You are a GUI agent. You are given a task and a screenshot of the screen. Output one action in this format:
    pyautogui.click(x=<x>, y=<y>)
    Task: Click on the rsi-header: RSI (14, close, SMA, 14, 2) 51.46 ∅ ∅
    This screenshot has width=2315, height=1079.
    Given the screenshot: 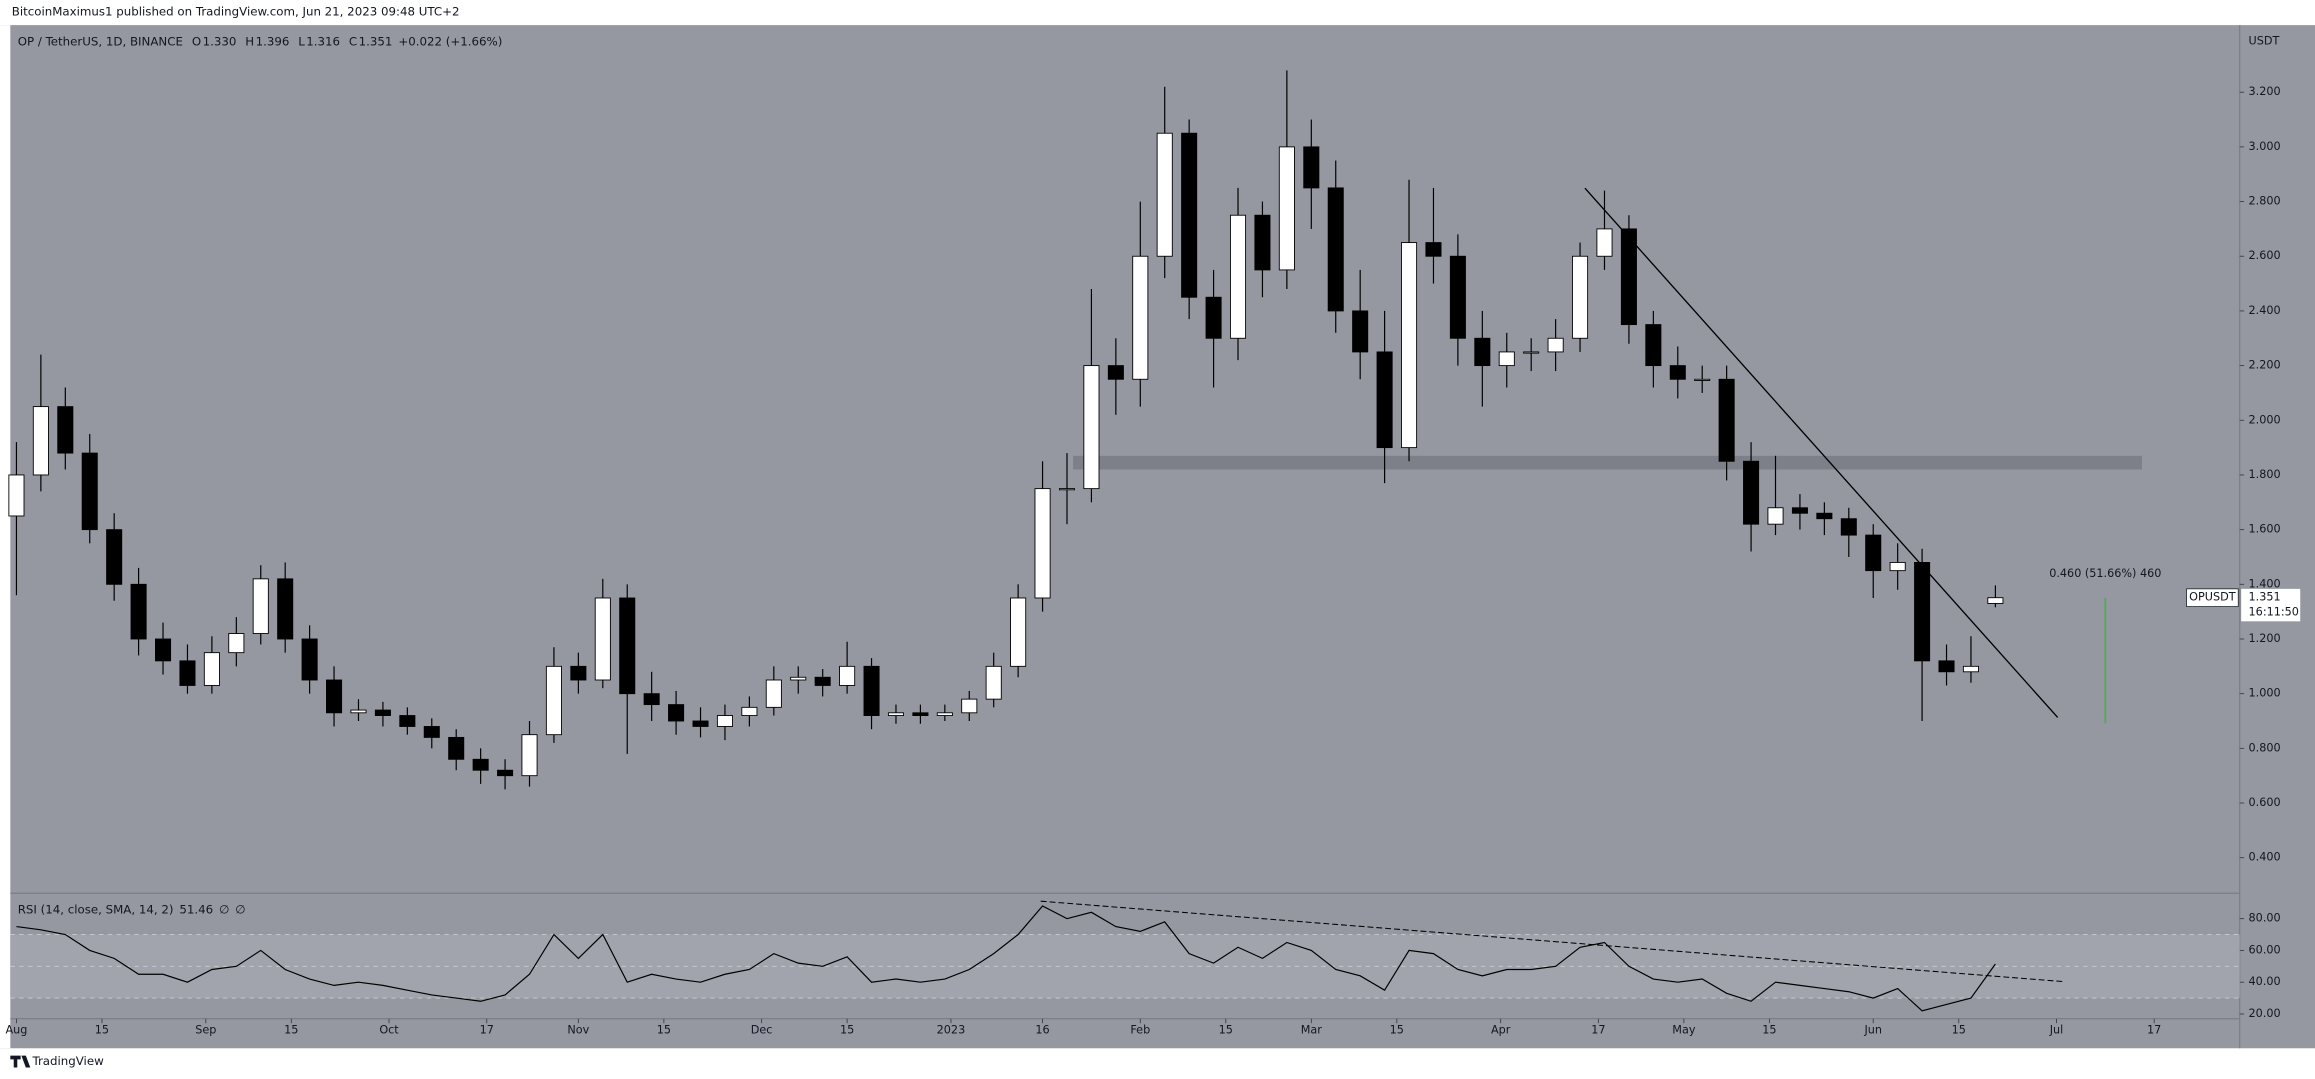 What is the action you would take?
    pyautogui.click(x=132, y=909)
    